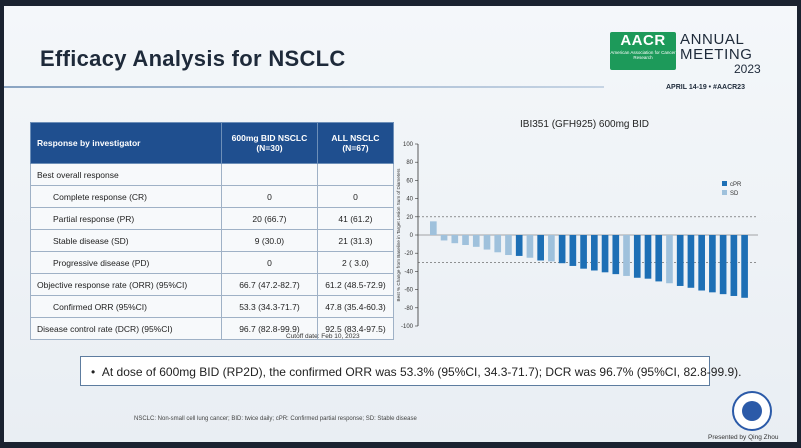 This screenshot has width=801, height=448. Describe the element at coordinates (355, 306) in the screenshot. I see `row-value: 47.8 (35.4-60.3)` at that location.